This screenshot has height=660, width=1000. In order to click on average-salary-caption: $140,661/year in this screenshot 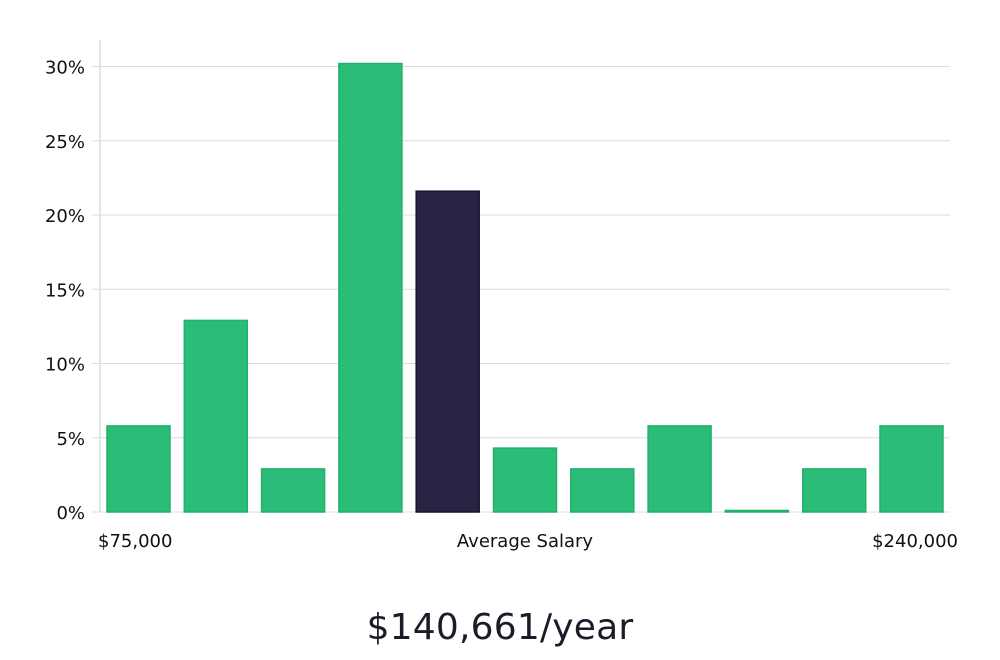, I will do `click(500, 627)`.